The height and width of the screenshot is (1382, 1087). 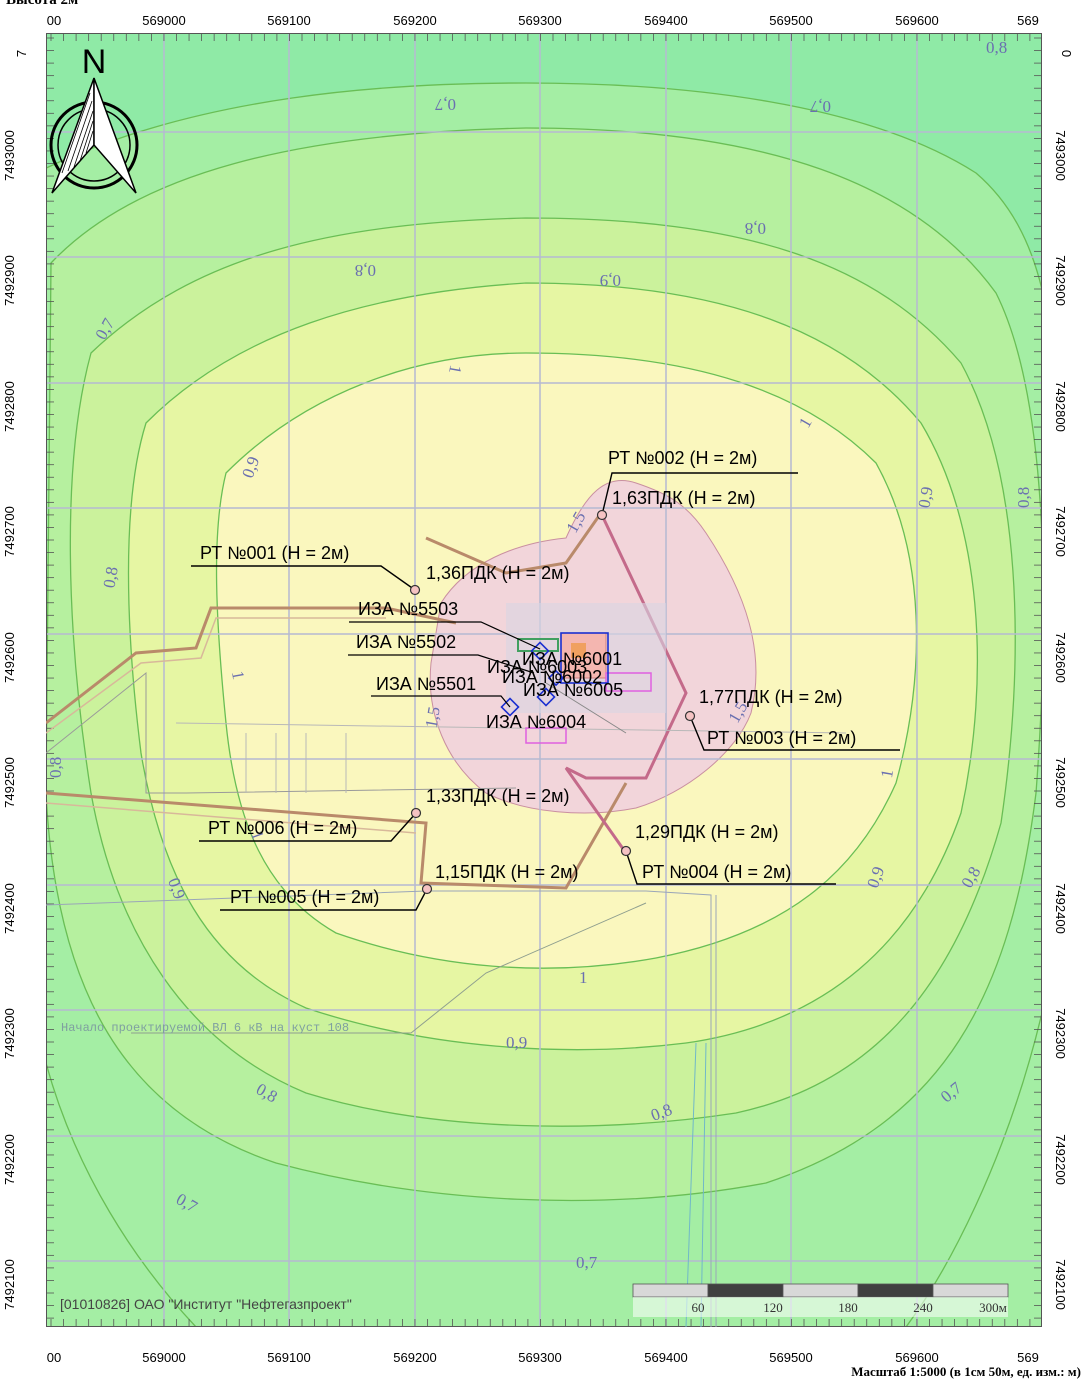 I want to click on y-tick: 0, so click(x=1067, y=53).